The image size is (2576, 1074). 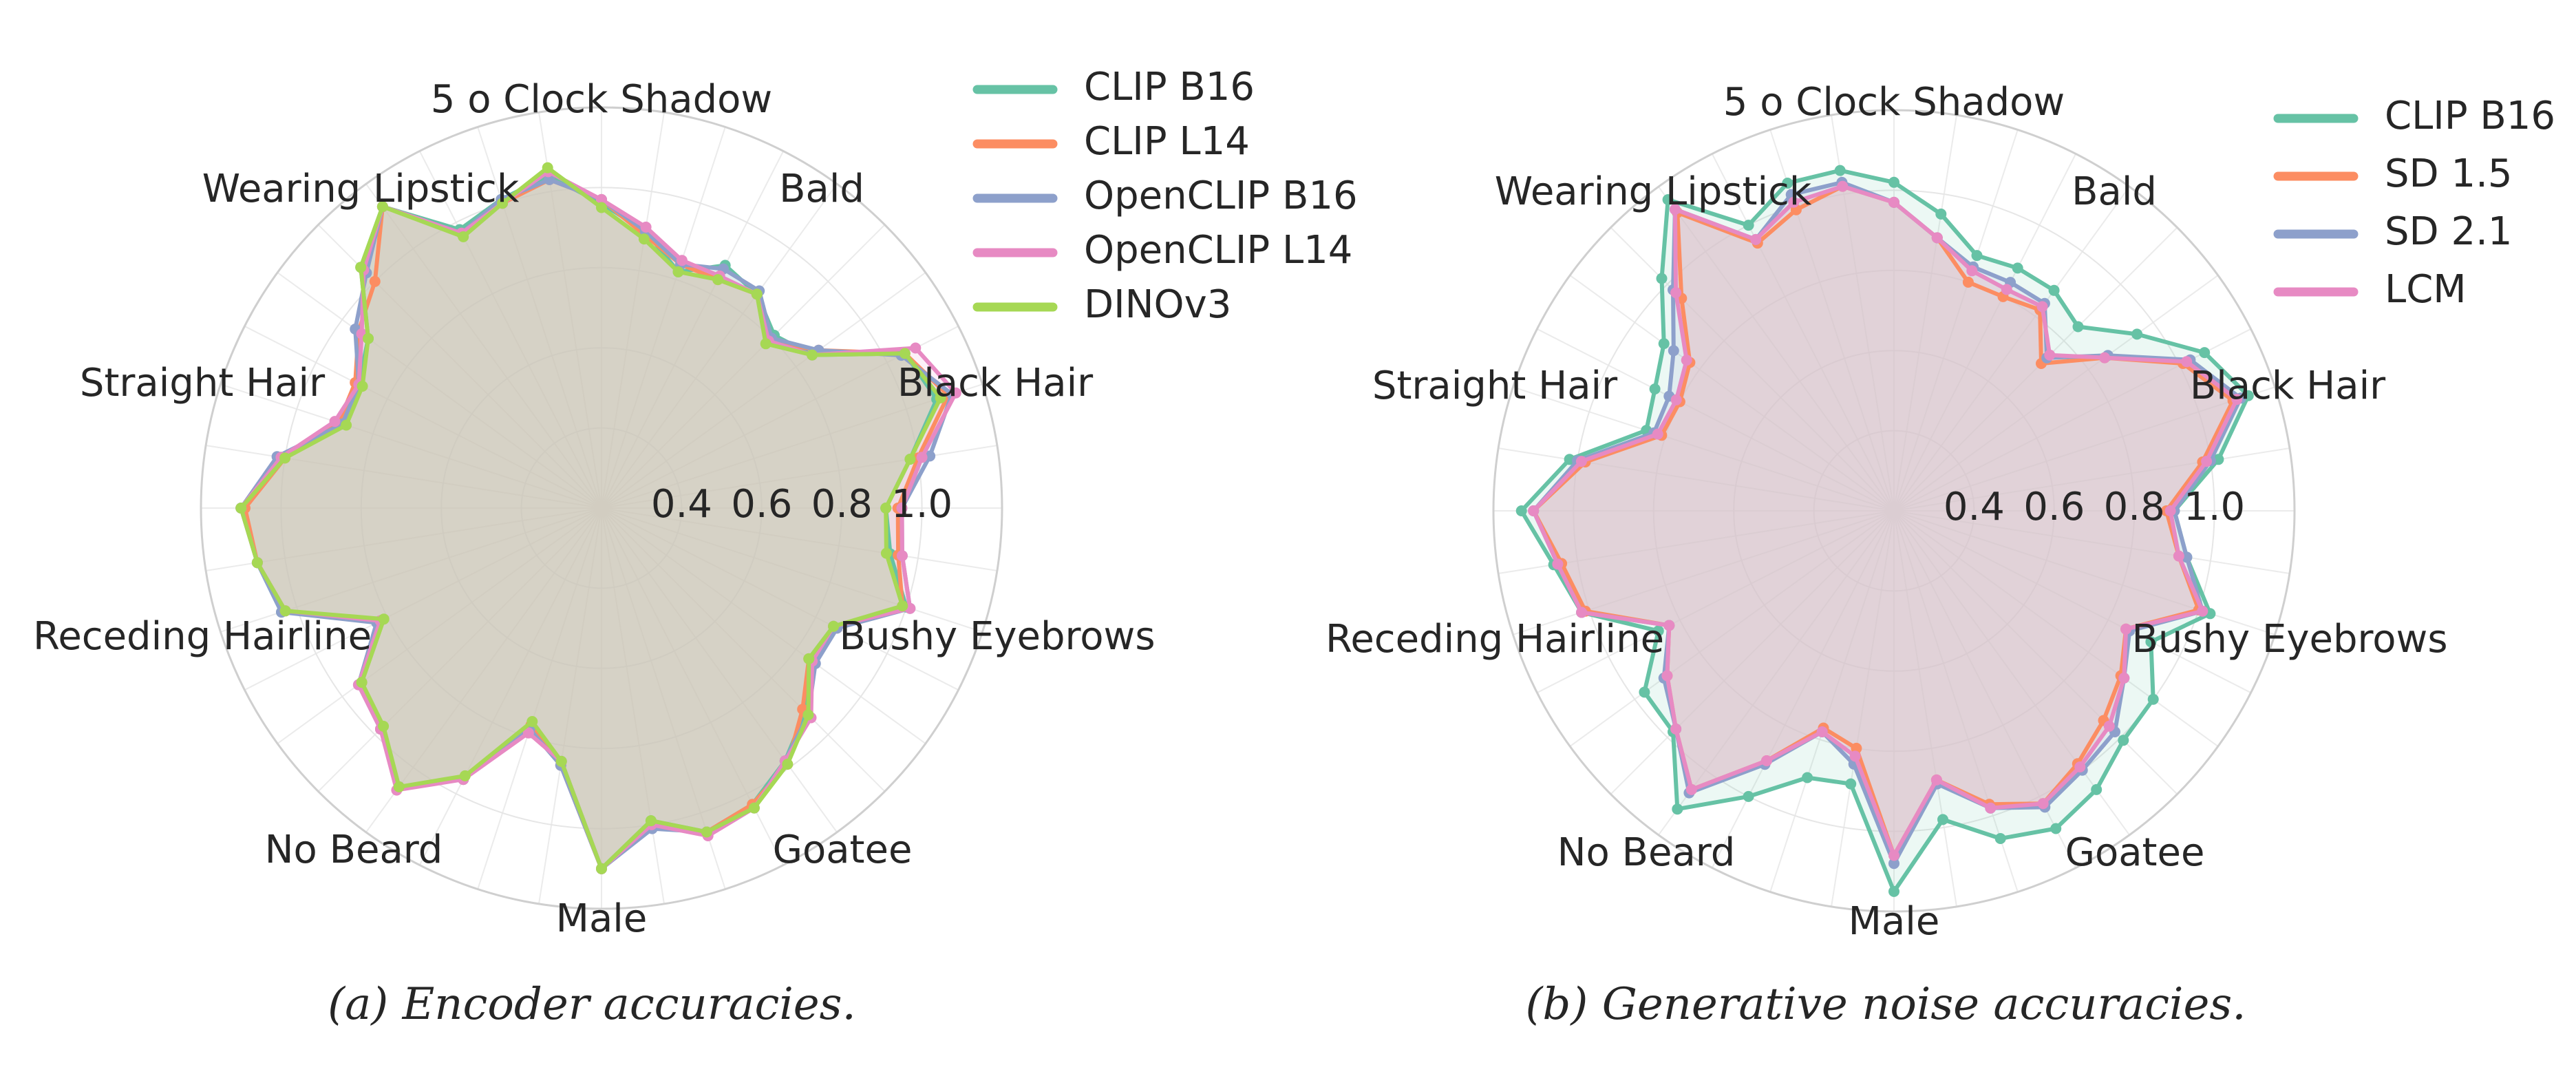 What do you see at coordinates (995, 383) in the screenshot?
I see `axis-label: Black Hair` at bounding box center [995, 383].